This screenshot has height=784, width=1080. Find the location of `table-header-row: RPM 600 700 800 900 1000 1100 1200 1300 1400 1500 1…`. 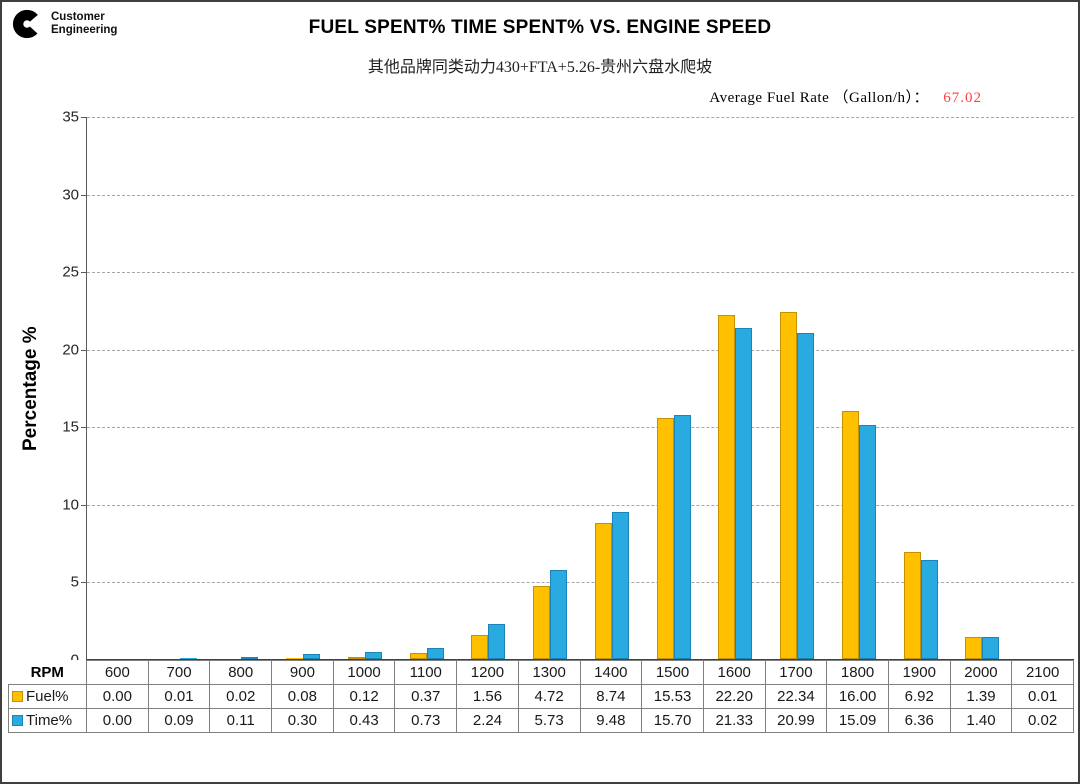

table-header-row: RPM 600 700 800 900 1000 1100 1200 1300 1400 1500 1… is located at coordinates (541, 672).